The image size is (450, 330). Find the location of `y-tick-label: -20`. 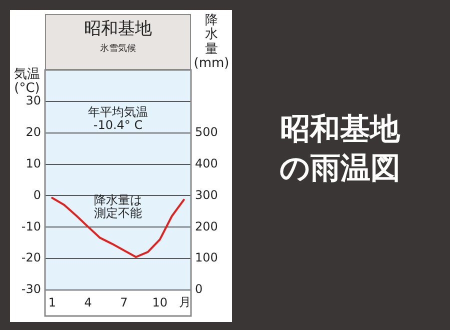

y-tick-label: -20 is located at coordinates (31, 257).